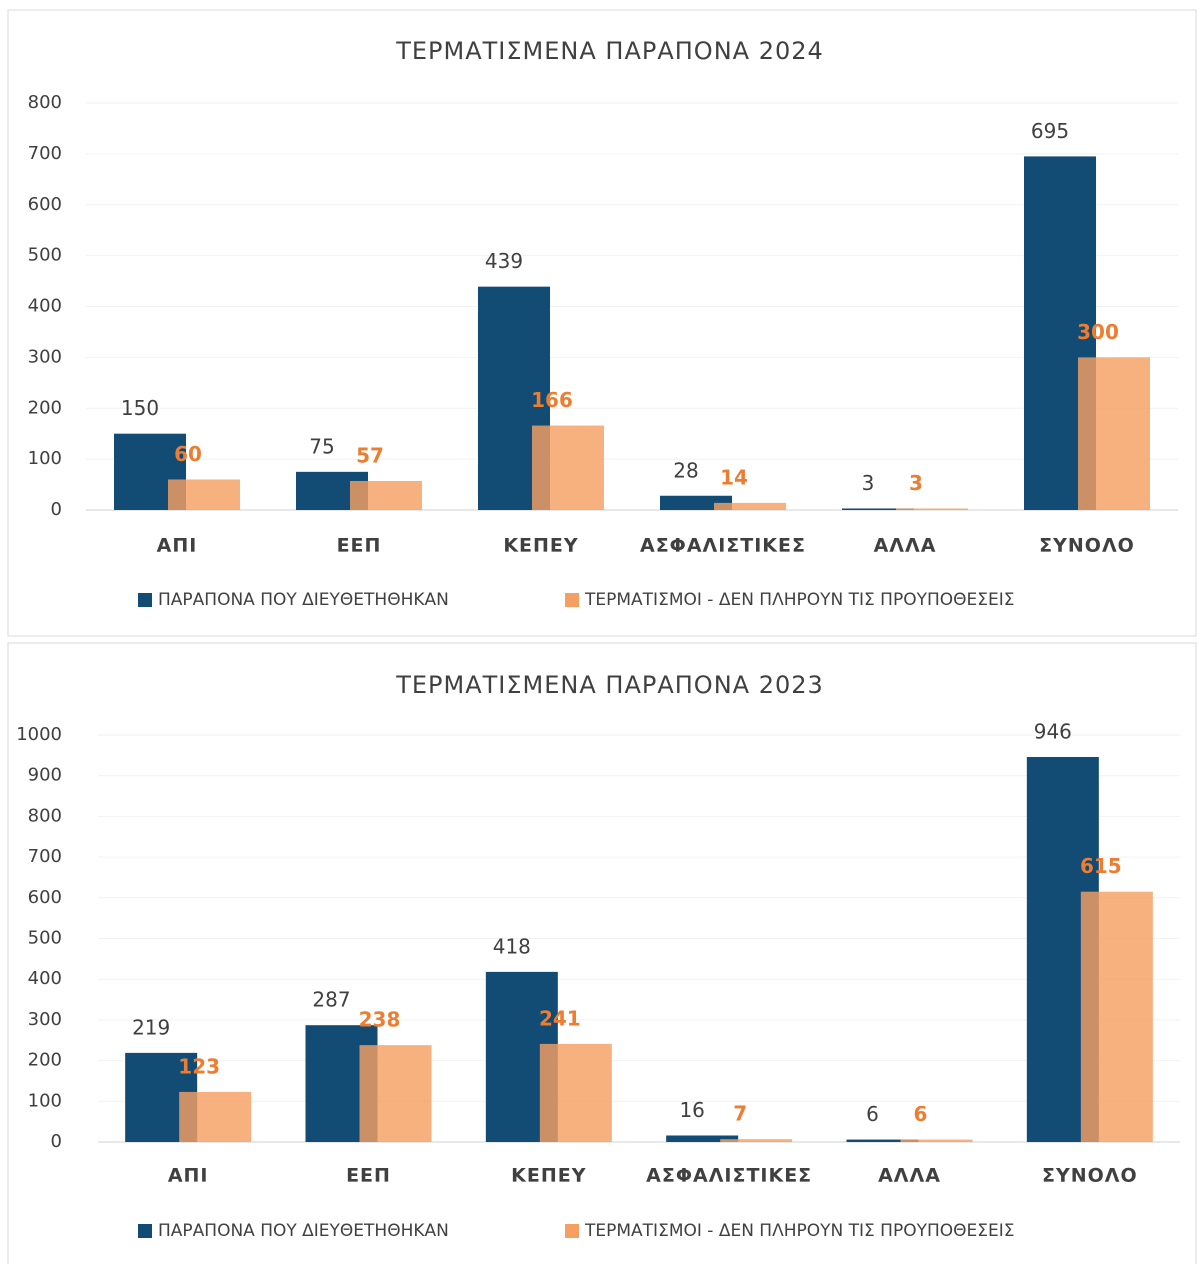 This screenshot has height=1264, width=1198. I want to click on data-label: 219, so click(151, 1027).